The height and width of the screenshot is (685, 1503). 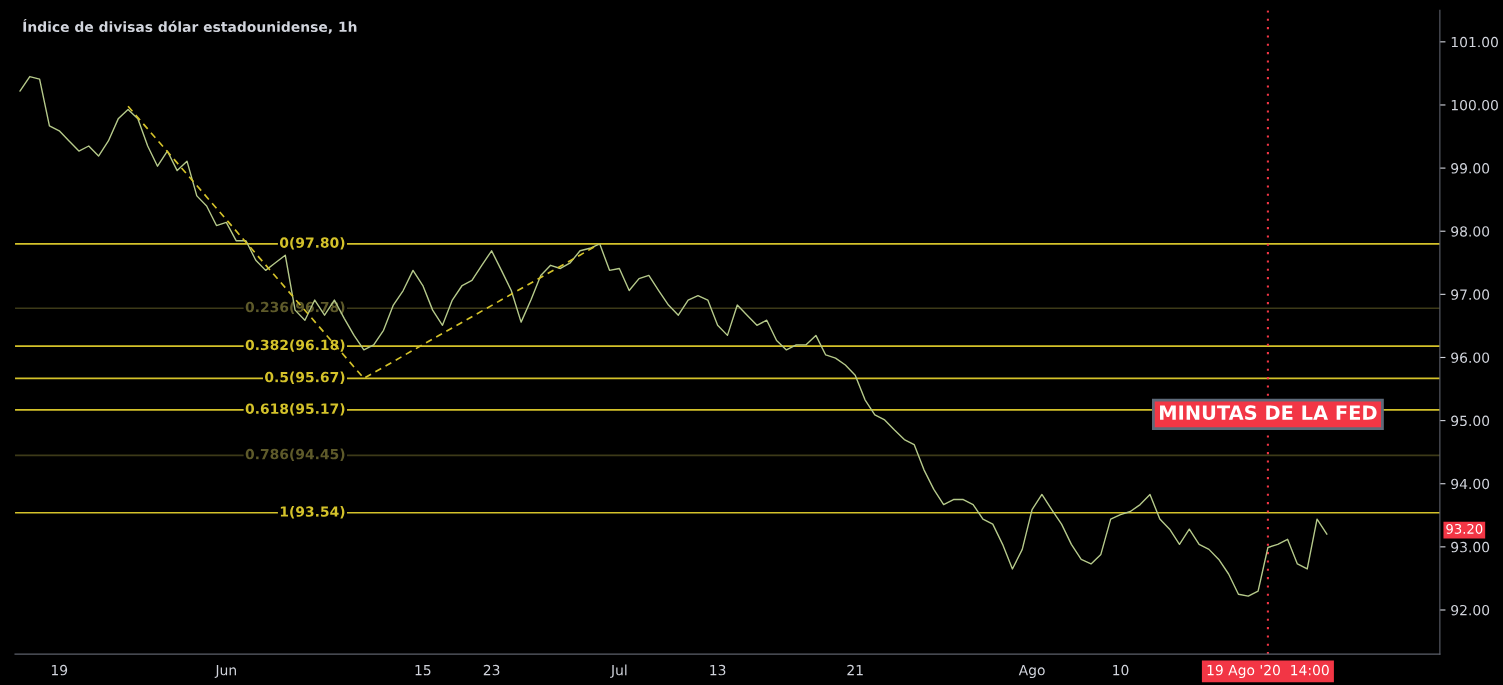 I want to click on x-tick-label: 13, so click(x=718, y=670).